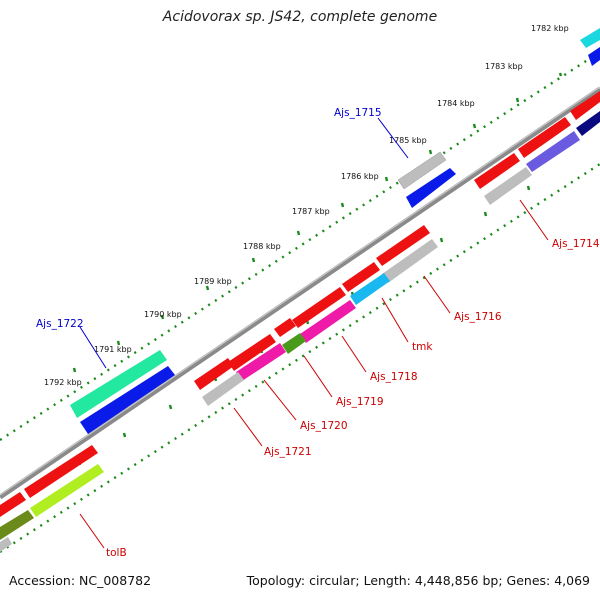 The width and height of the screenshot is (600, 600). What do you see at coordinates (594, 56) in the screenshot?
I see `feature-blue-top` at bounding box center [594, 56].